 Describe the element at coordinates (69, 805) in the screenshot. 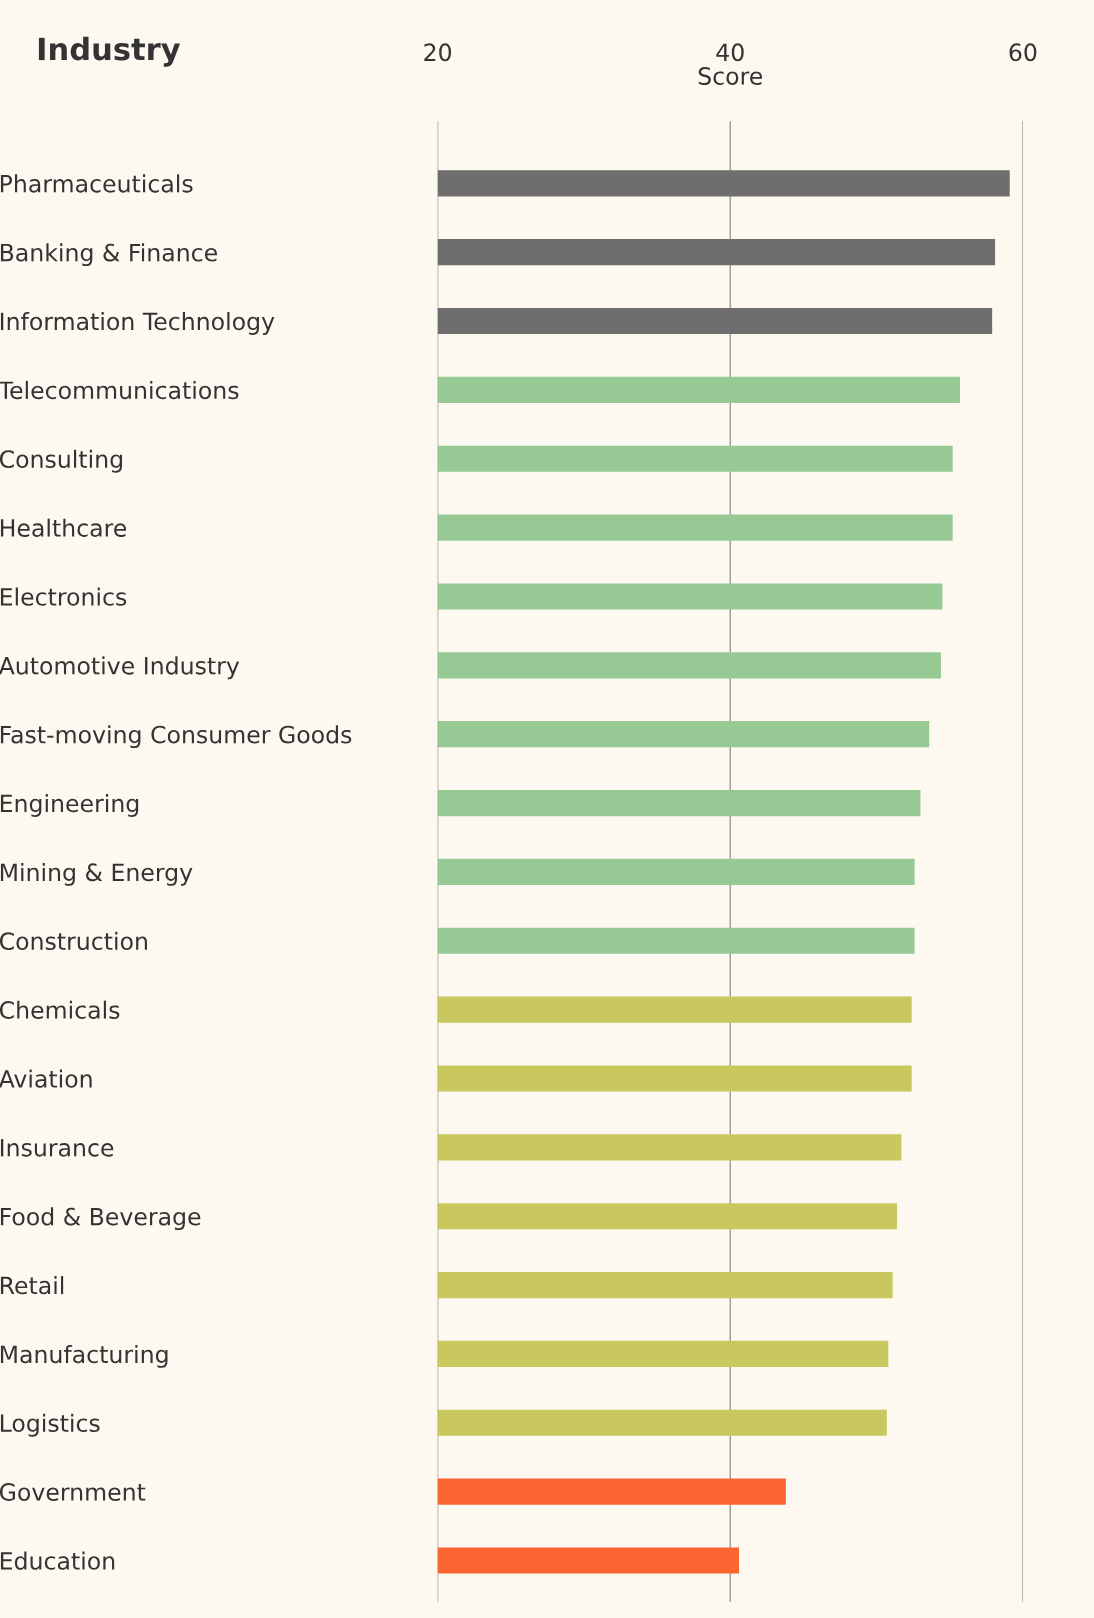

I see `y-tick-label: Engineering` at that location.